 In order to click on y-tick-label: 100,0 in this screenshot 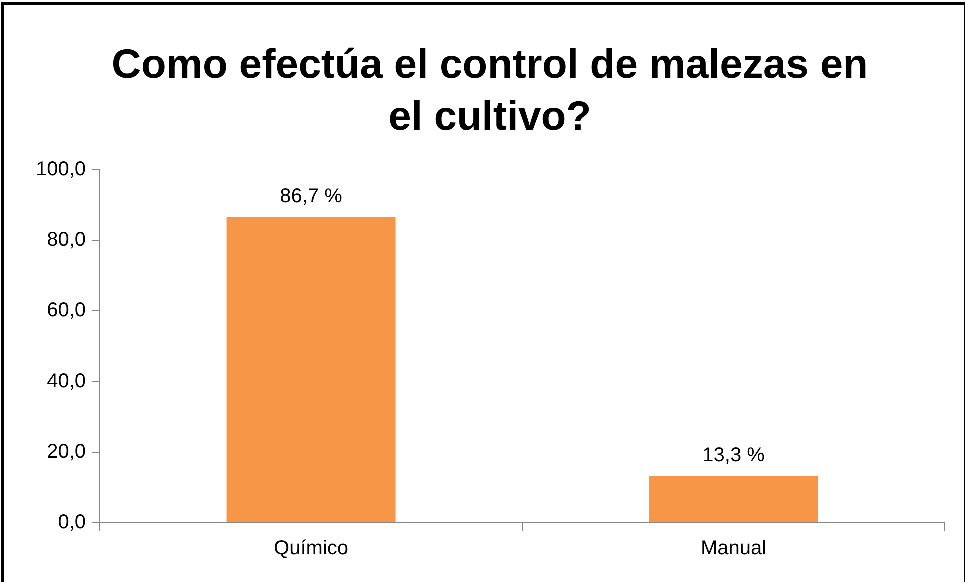, I will do `click(61, 169)`.